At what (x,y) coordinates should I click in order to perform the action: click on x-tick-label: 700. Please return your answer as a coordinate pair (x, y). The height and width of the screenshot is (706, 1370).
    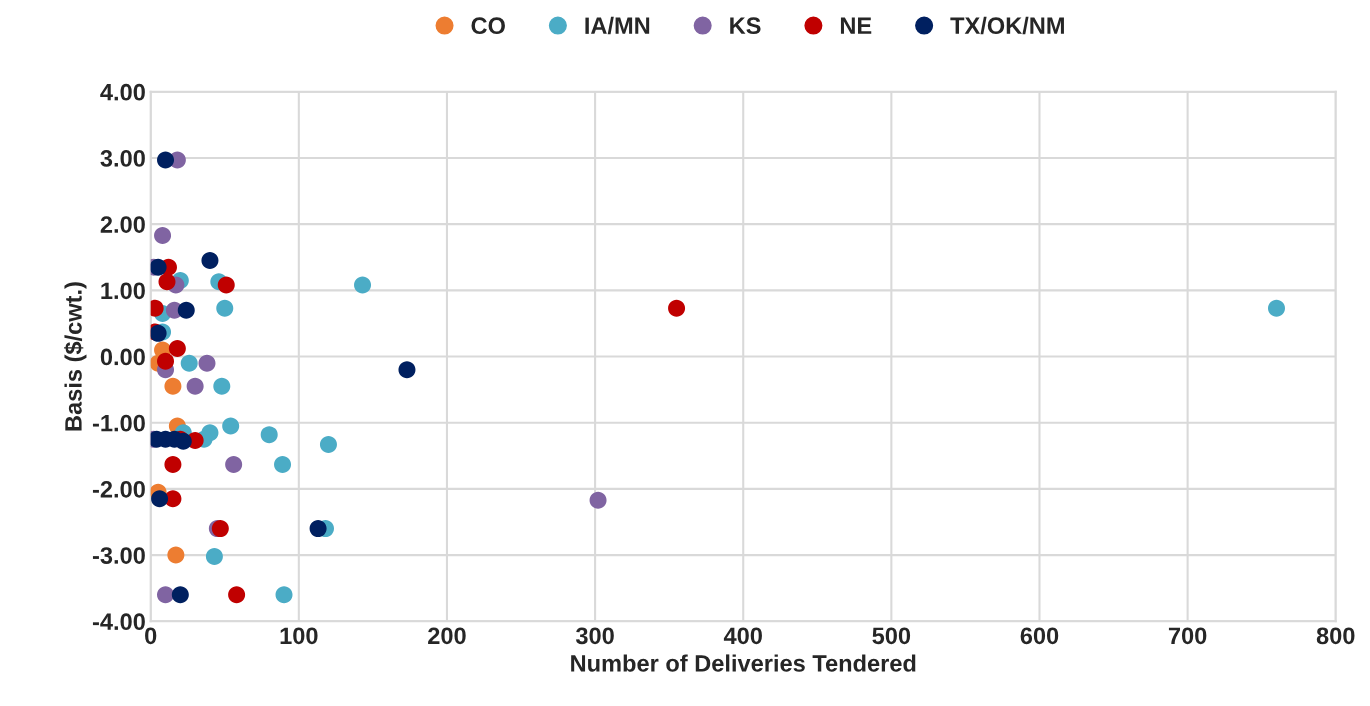
    Looking at the image, I should click on (1187, 636).